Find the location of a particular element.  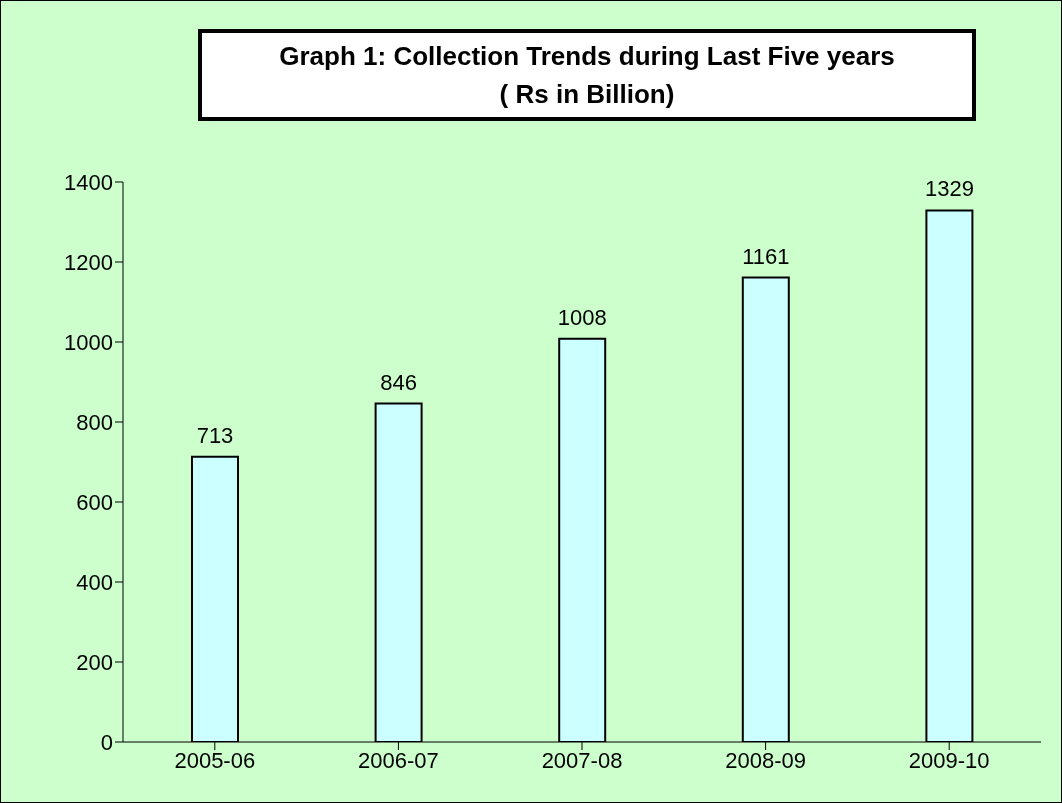

y-tick-label: 1400 is located at coordinates (88, 182).